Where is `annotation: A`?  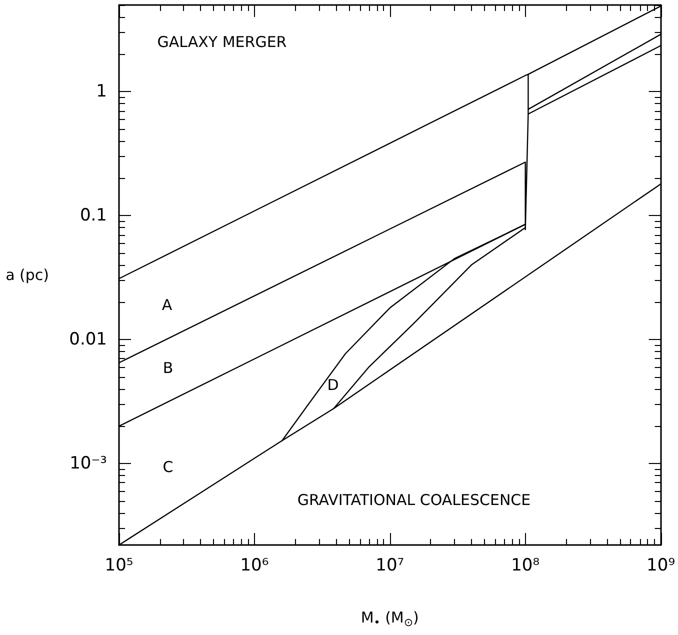
annotation: A is located at coordinates (167, 305).